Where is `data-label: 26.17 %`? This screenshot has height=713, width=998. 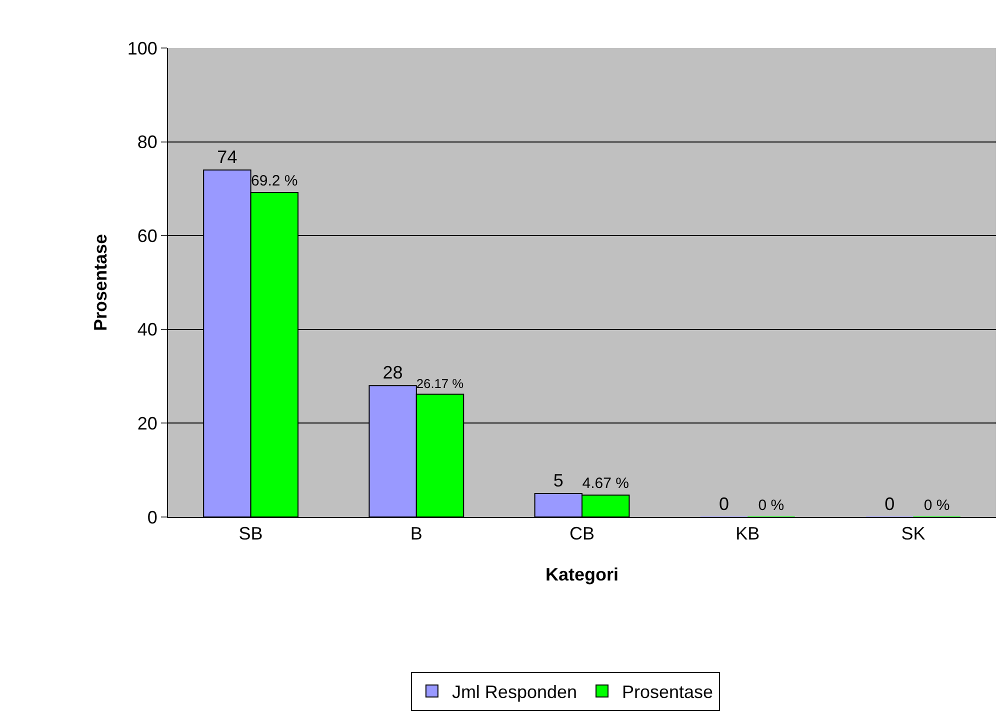 data-label: 26.17 % is located at coordinates (440, 383).